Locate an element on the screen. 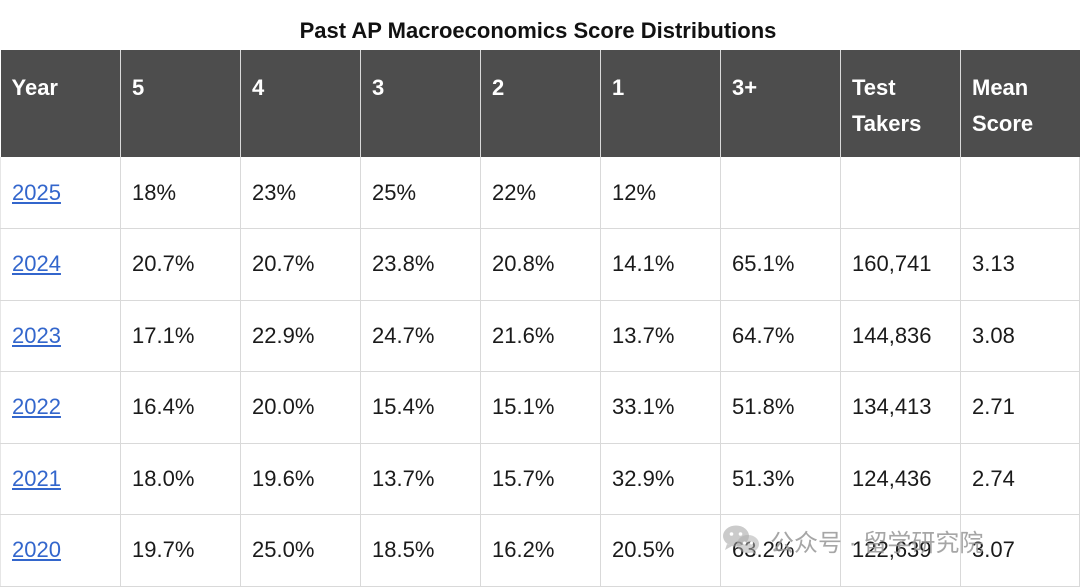 The height and width of the screenshot is (587, 1080). score-4-cell: 23% is located at coordinates (300, 193).